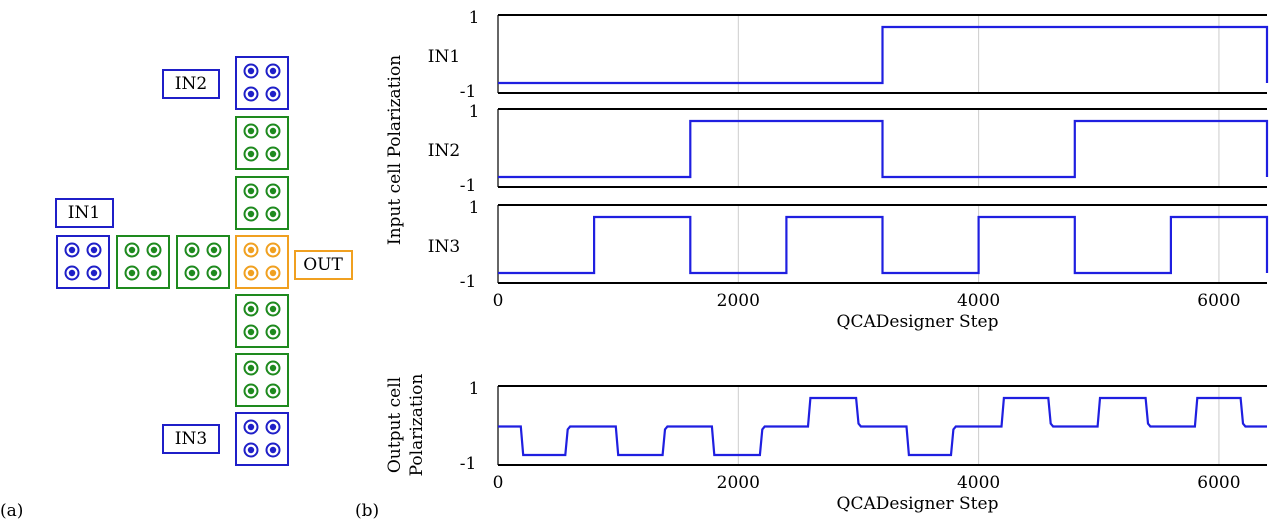  I want to click on series-label: IN2, so click(444, 151).